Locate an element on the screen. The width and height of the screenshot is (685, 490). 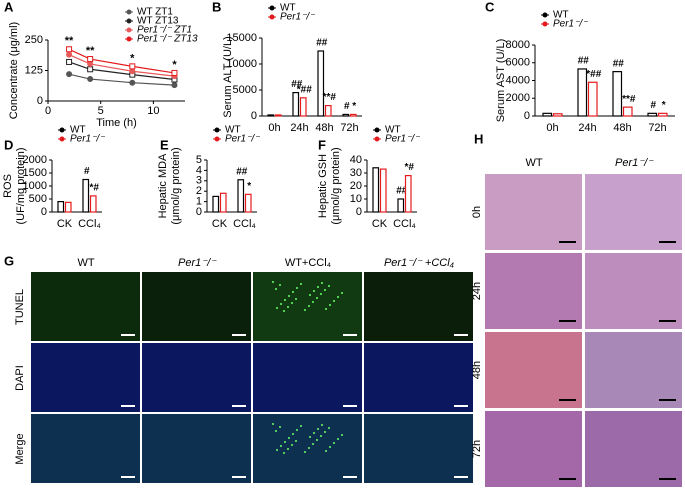
column-header: Per1⁻/⁻ +CCl₄ is located at coordinates (419, 263).